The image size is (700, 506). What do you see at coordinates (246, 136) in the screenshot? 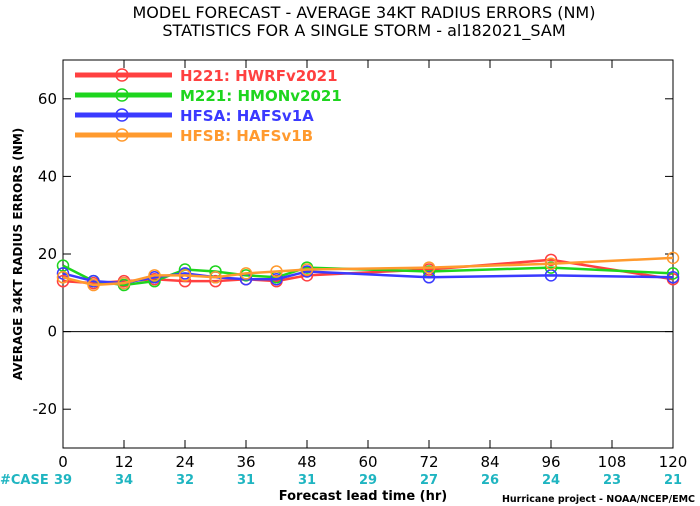
I see `legend-label: HFSB: HAFSv1B` at bounding box center [246, 136].